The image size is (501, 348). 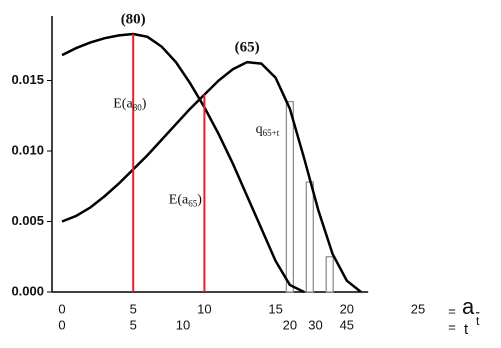 What do you see at coordinates (133, 19) in the screenshot?
I see `series-label: (80)` at bounding box center [133, 19].